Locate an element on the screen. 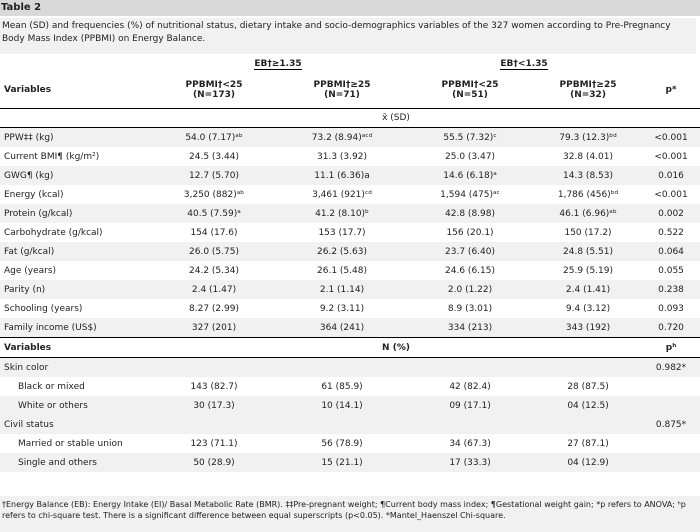  cell-value: 32.8 (4.01) is located at coordinates (588, 156).